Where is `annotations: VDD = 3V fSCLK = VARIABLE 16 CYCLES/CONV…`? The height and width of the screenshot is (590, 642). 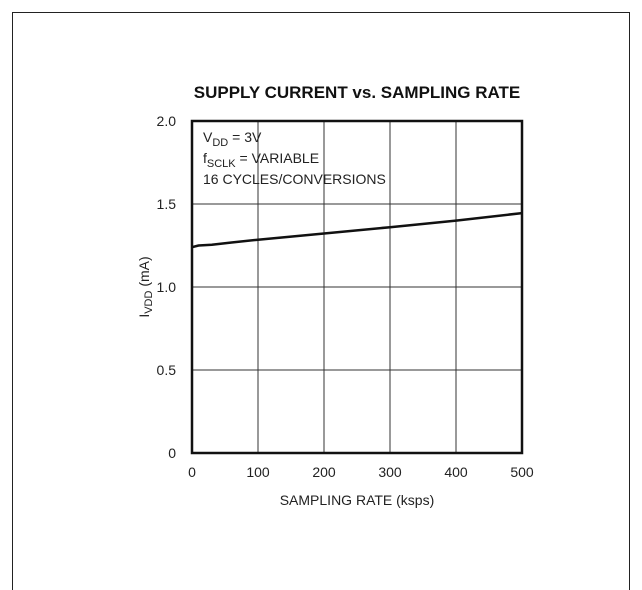 annotations: VDD = 3V fSCLK = VARIABLE 16 CYCLES/CONV… is located at coordinates (294, 158).